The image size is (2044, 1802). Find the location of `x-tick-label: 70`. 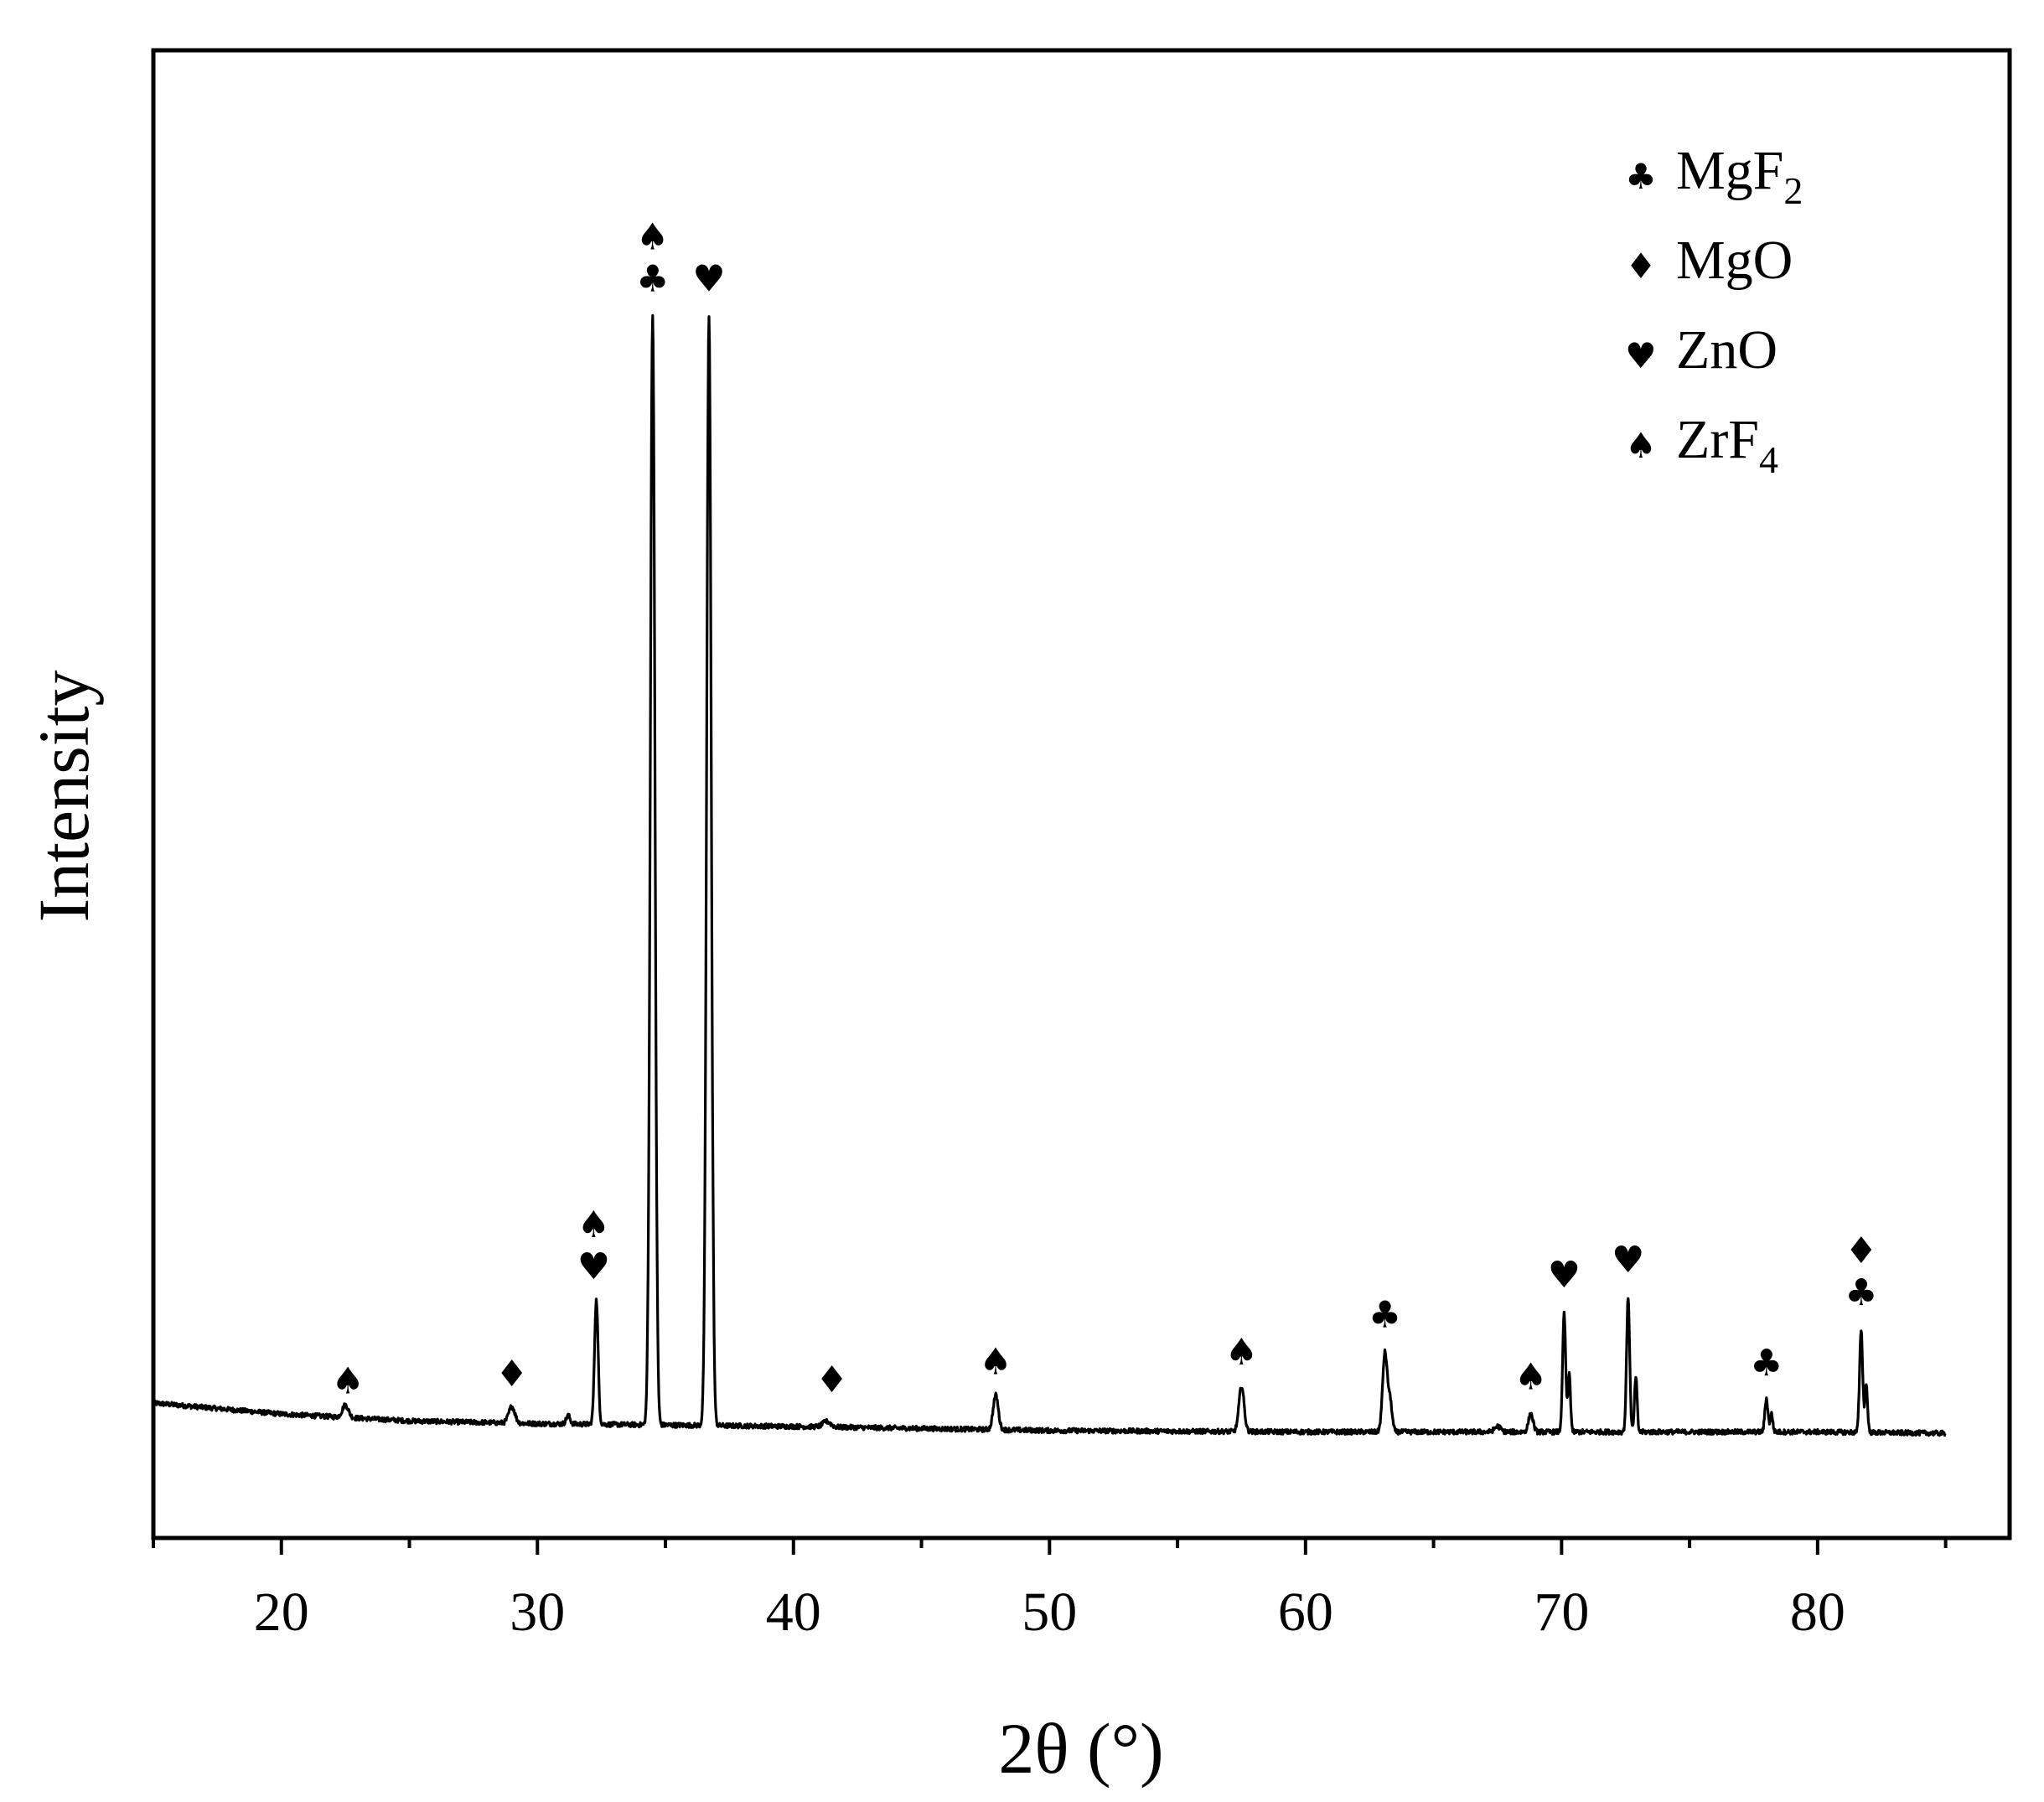

x-tick-label: 70 is located at coordinates (1561, 1612).